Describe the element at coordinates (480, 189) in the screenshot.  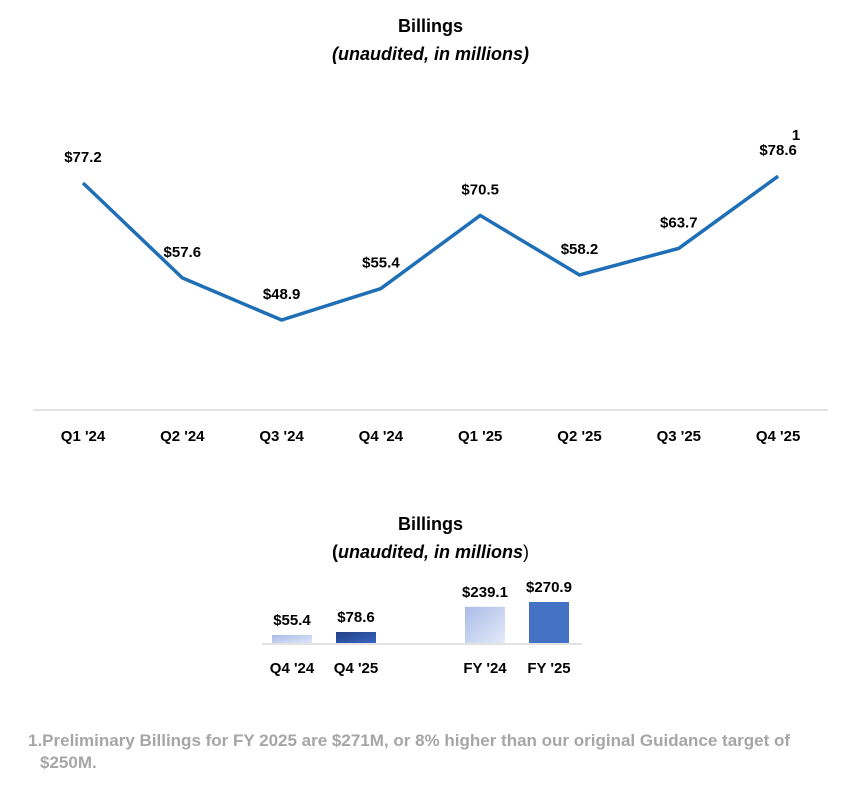
I see `data-label: $70.5` at that location.